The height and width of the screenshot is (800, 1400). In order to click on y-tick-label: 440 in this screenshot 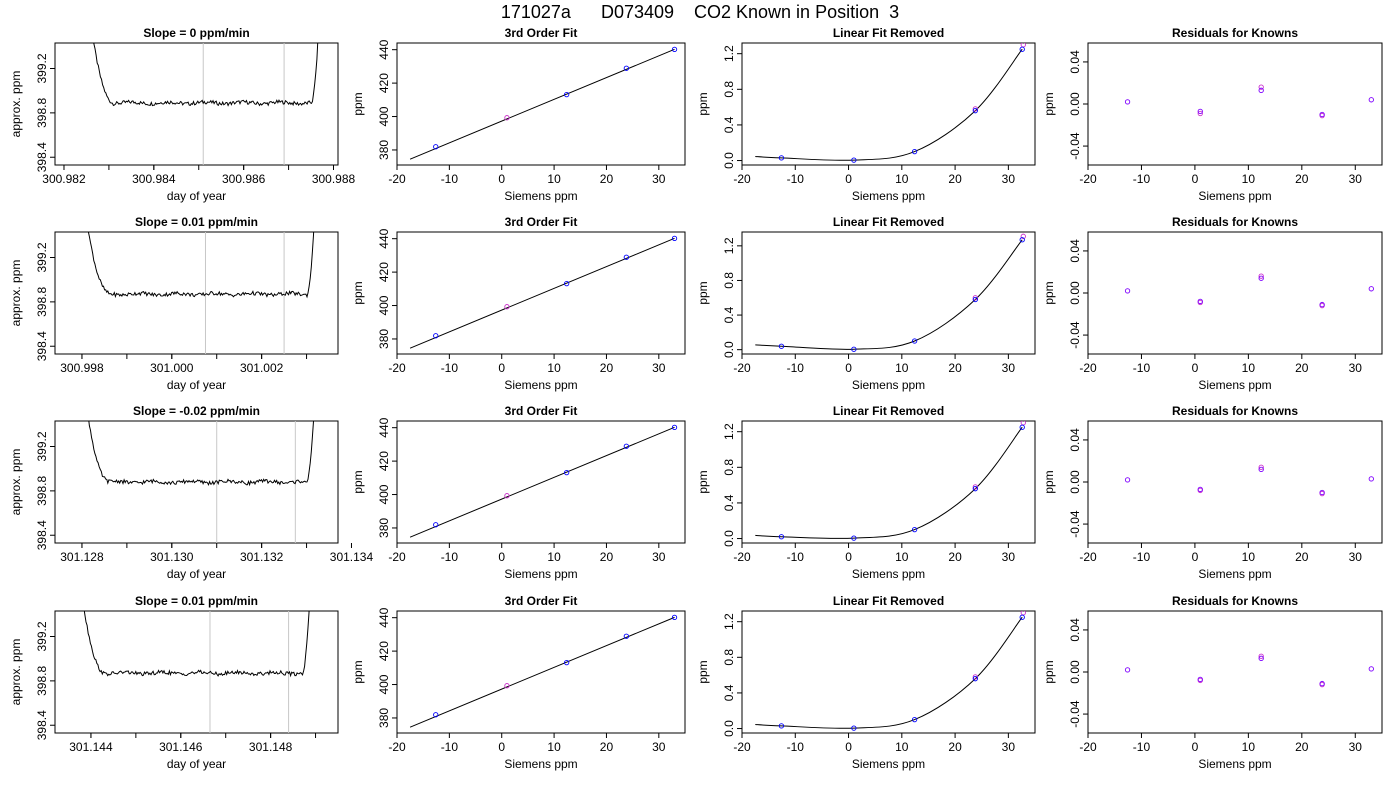, I will do `click(384, 427)`.